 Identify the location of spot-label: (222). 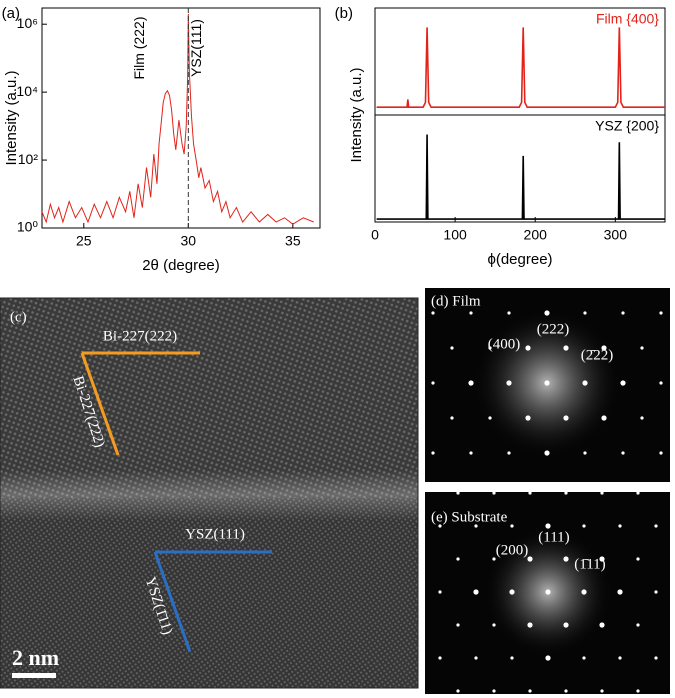
(553, 329).